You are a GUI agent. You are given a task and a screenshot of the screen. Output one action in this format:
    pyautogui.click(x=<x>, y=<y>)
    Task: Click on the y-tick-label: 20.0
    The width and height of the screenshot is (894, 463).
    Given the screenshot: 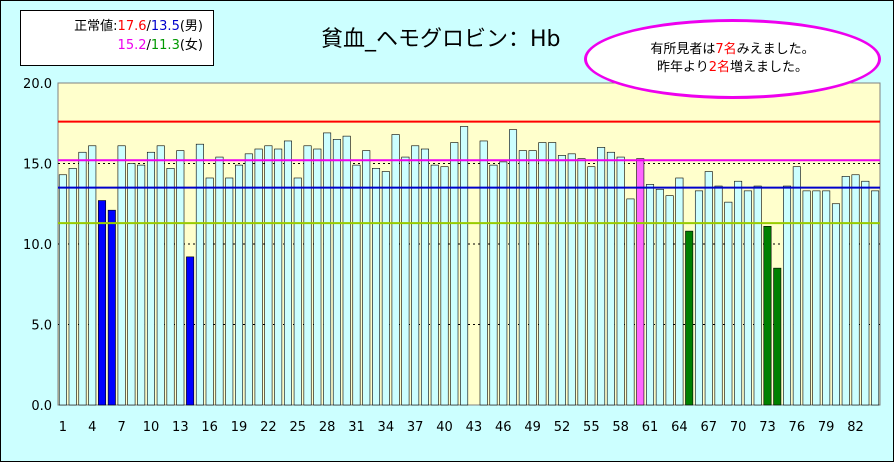 What is the action you would take?
    pyautogui.click(x=37, y=84)
    